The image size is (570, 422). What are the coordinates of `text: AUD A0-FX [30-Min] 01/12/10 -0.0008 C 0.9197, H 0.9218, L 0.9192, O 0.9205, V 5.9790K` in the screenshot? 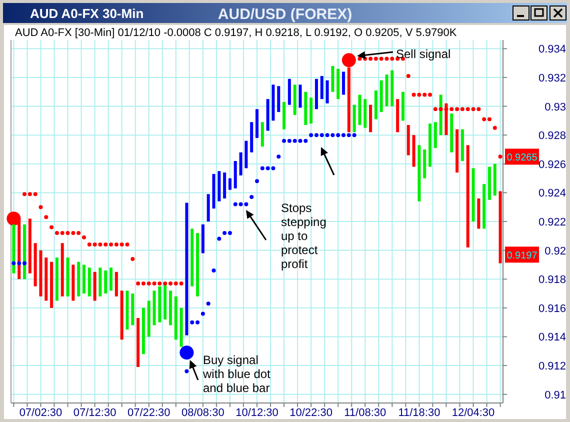 It's located at (236, 33).